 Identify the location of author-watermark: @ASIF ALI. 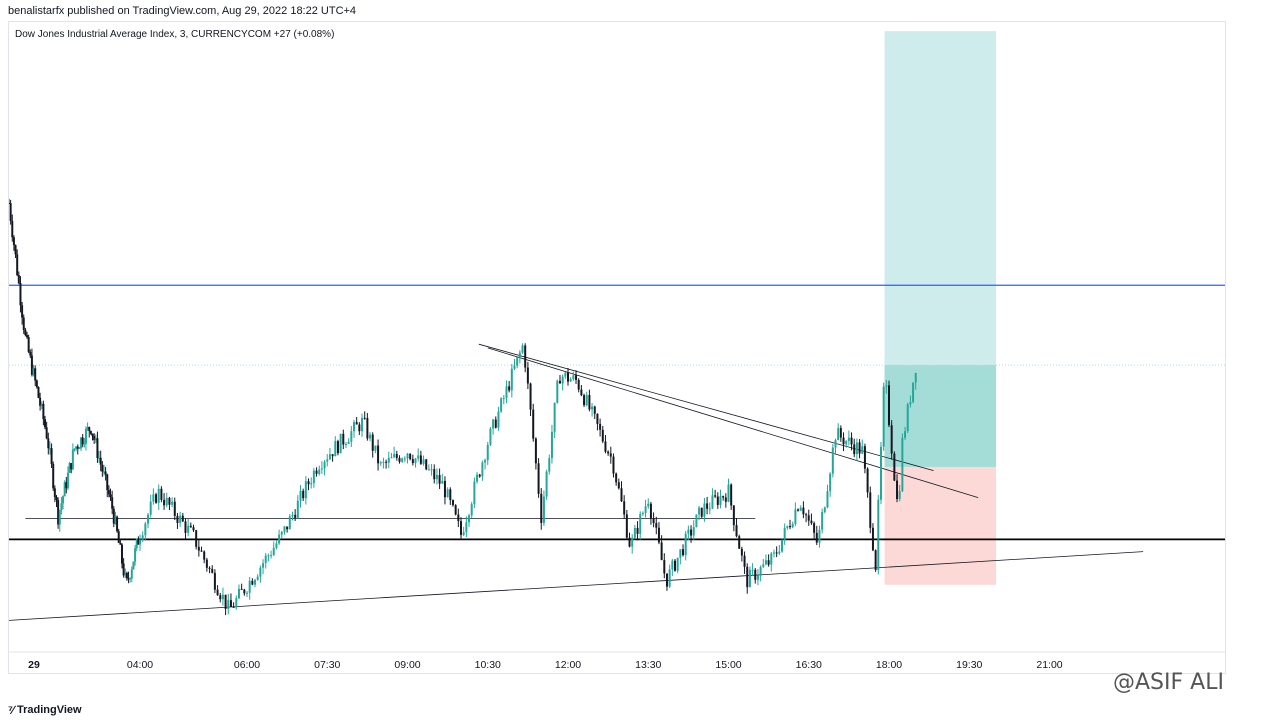
(1168, 682).